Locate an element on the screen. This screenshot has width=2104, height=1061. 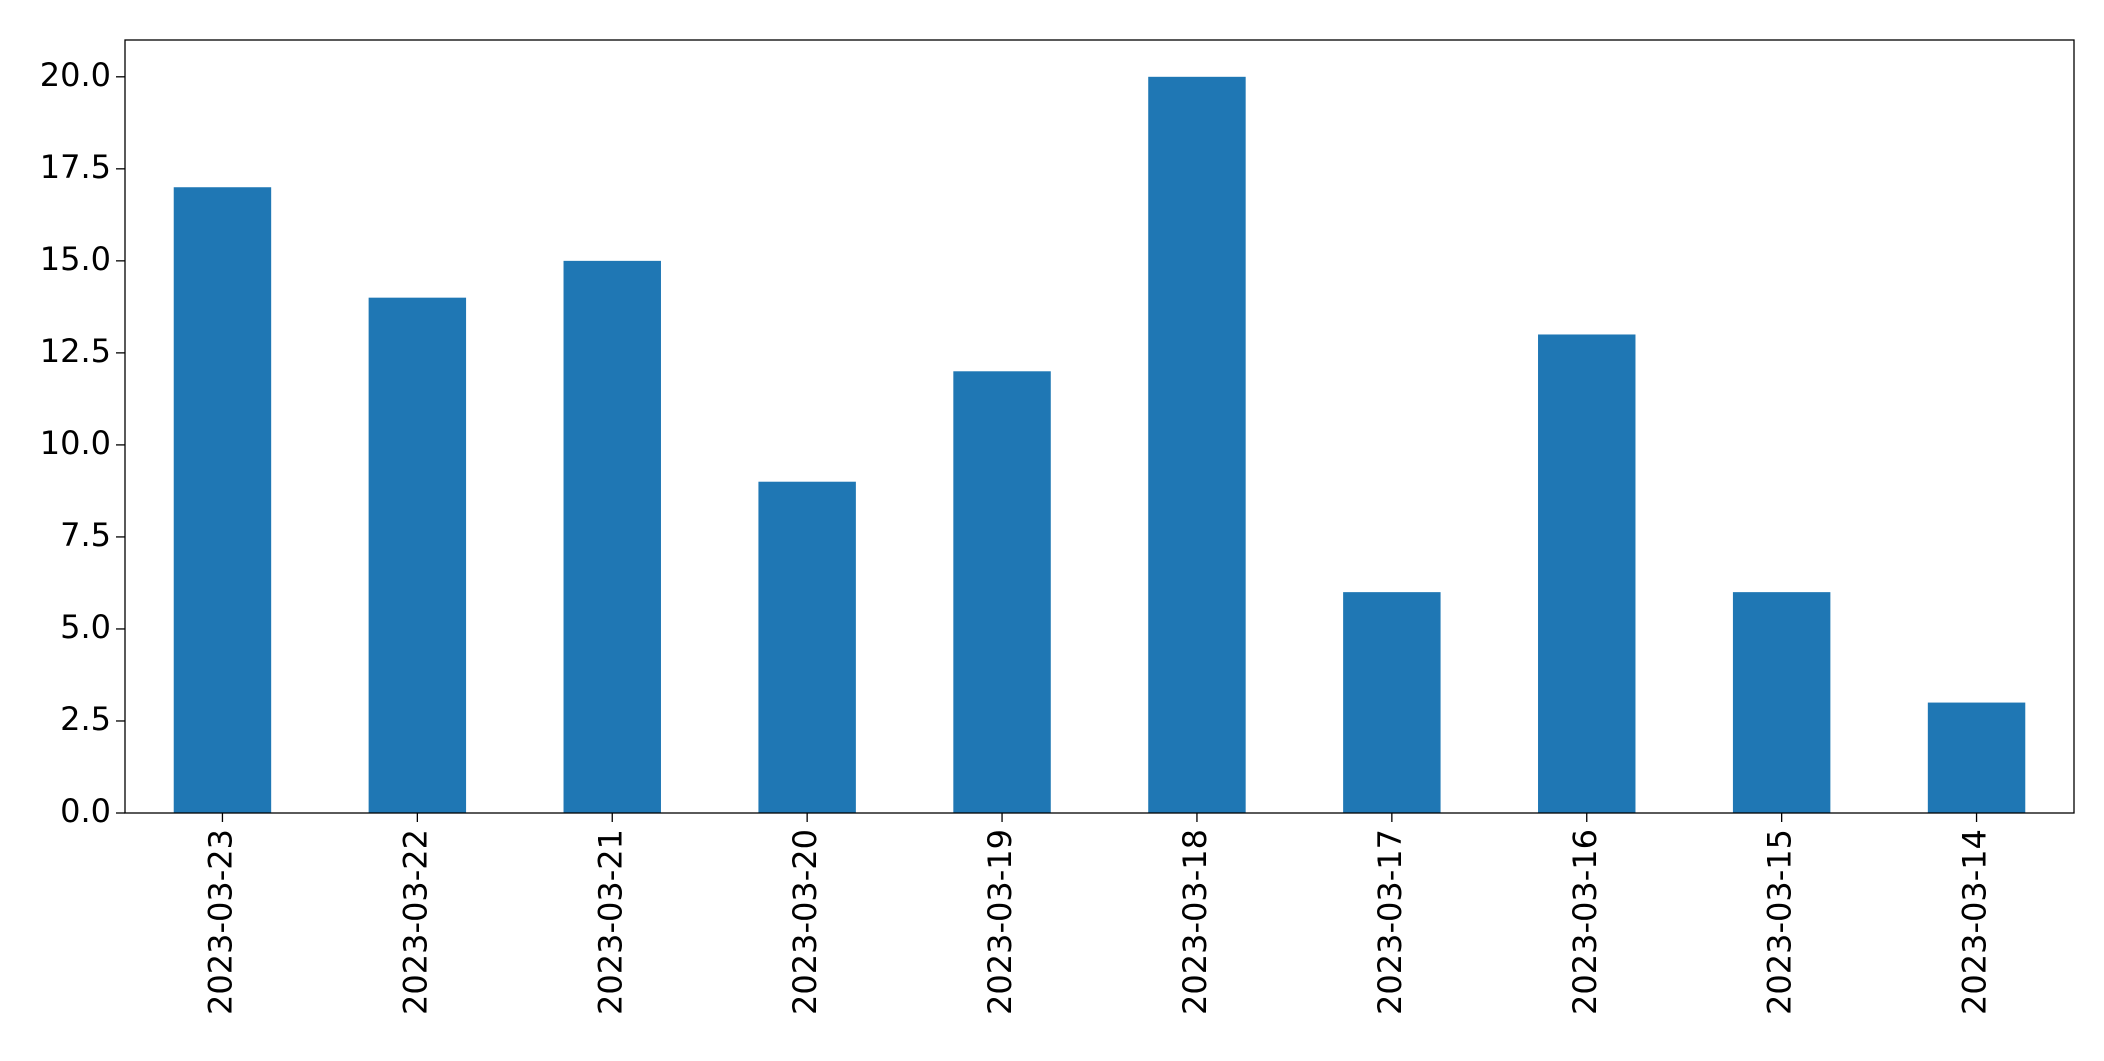
x-tick-label: 2023-03-15 is located at coordinates (1780, 922).